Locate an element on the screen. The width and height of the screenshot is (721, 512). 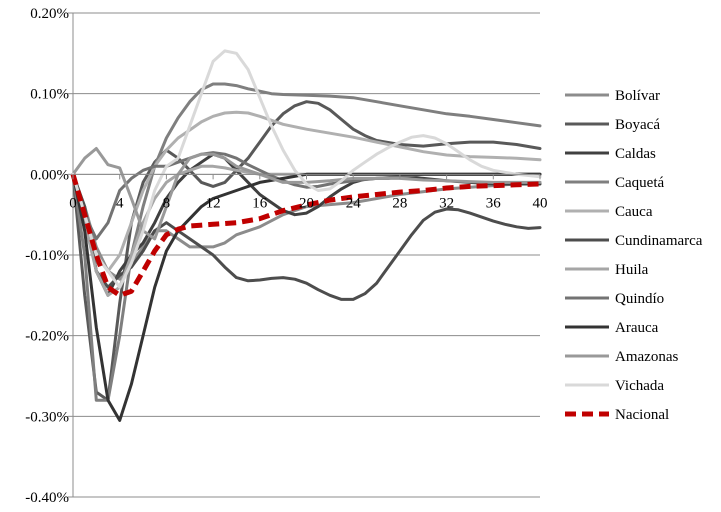
legend-label: Quindío is located at coordinates (639, 299).